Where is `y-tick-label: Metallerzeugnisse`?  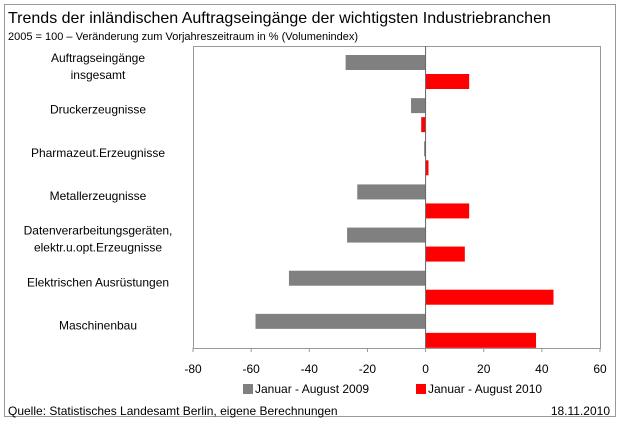 y-tick-label: Metallerzeugnisse is located at coordinates (98, 196).